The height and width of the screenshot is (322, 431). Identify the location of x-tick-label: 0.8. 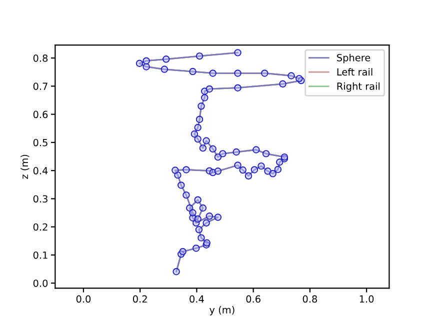
(309, 299).